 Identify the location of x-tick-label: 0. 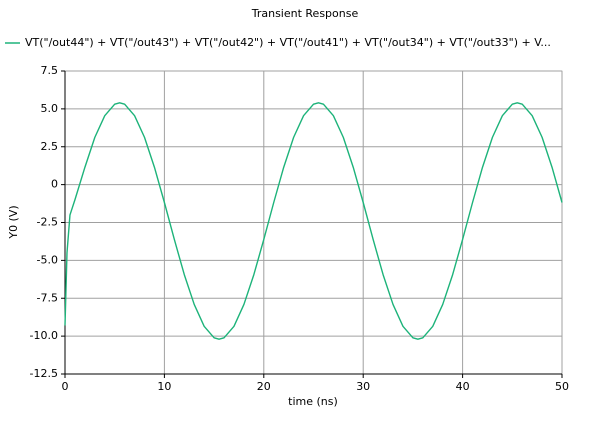
(65, 386).